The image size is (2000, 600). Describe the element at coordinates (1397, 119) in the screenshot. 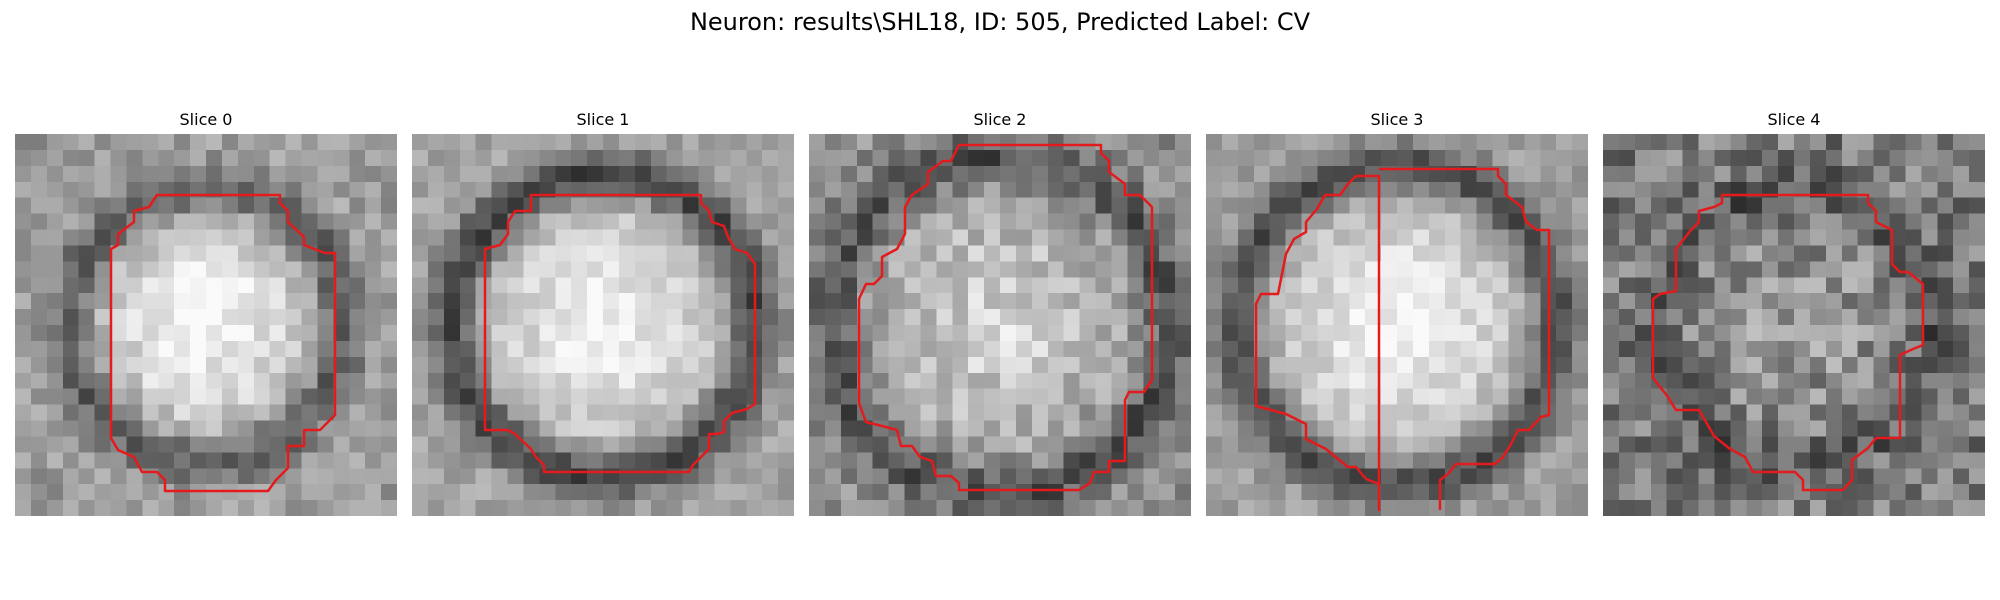

I see `slice-title: Slice 3` at that location.